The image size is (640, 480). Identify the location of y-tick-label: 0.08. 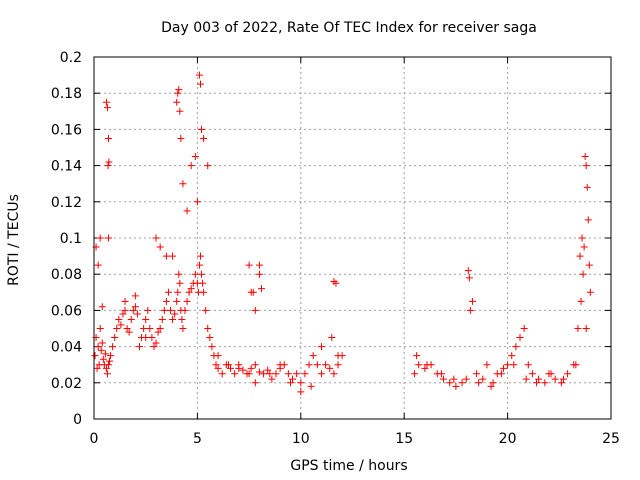
(66, 275).